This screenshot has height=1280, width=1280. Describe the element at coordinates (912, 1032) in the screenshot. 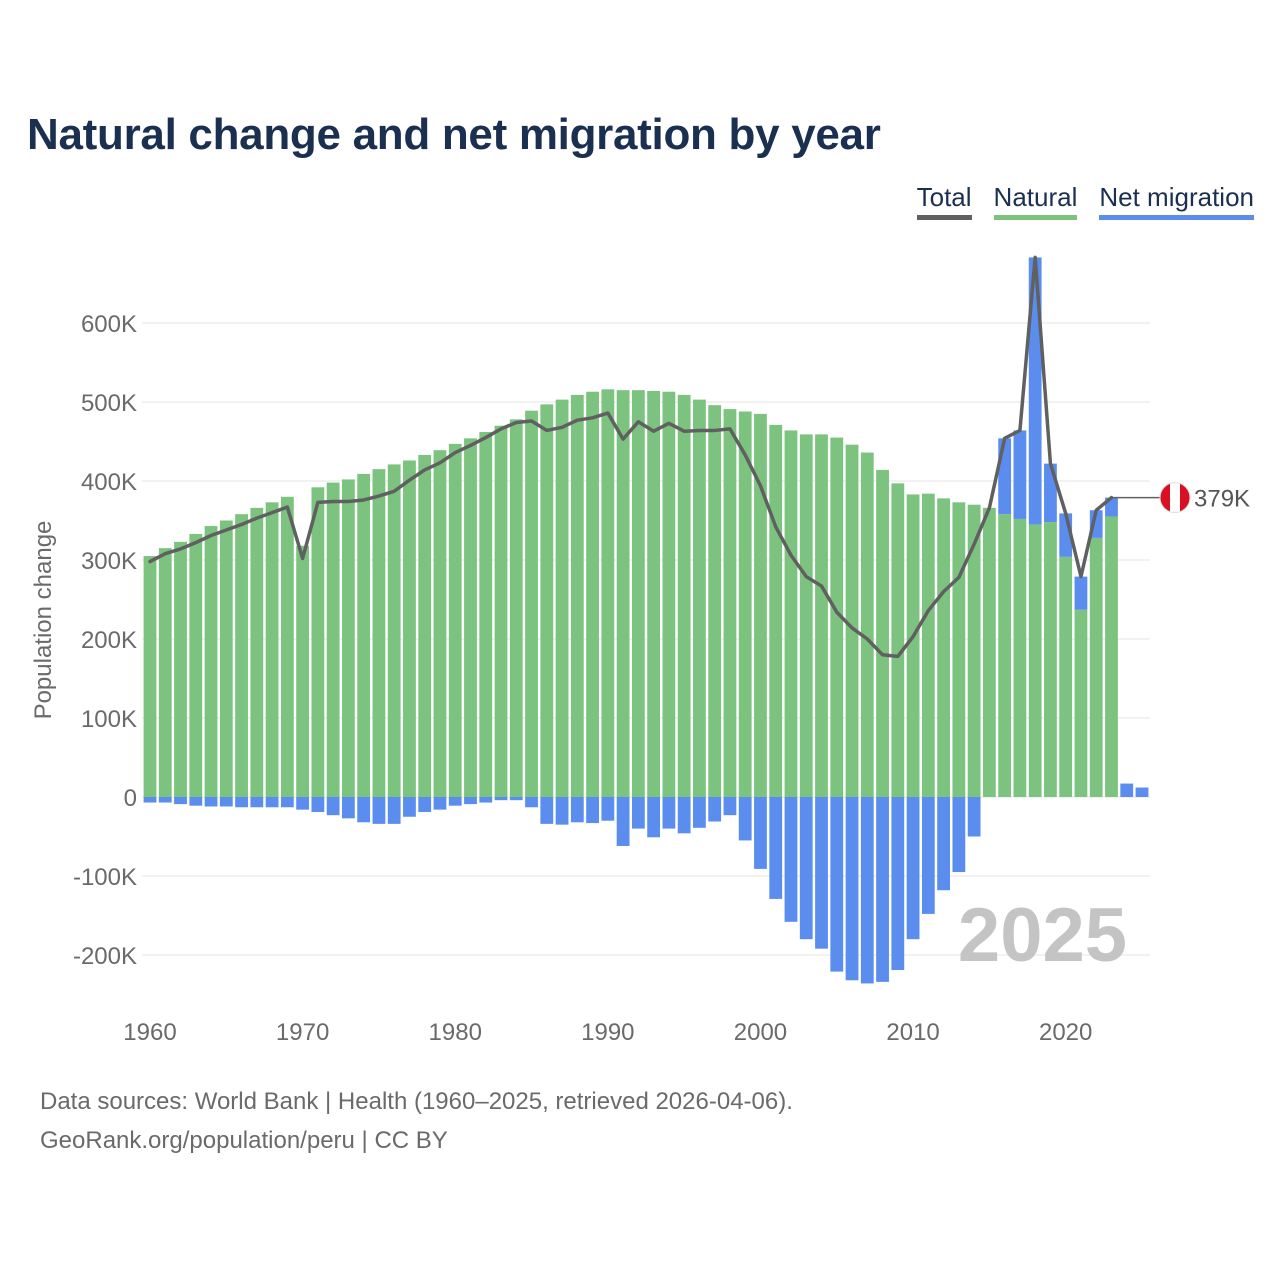

I see `x-tick-label: 2010` at that location.